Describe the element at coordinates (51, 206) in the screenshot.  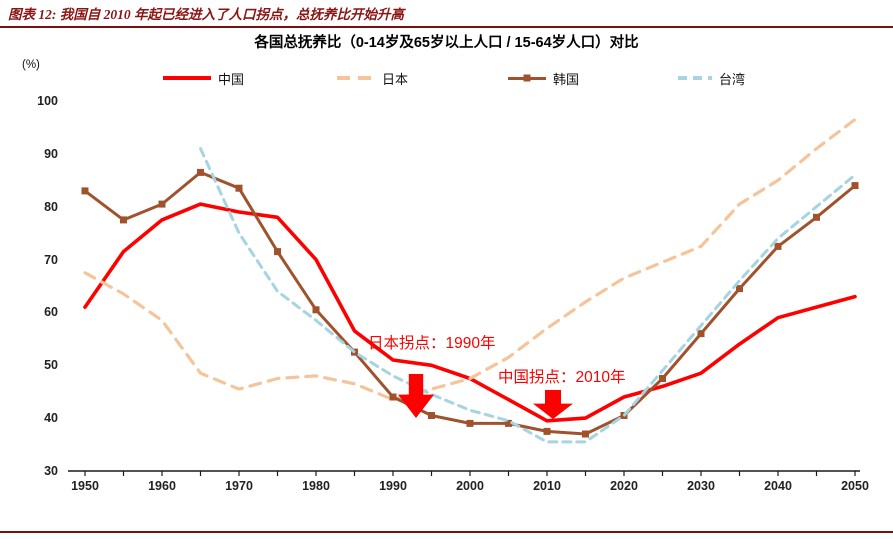
I see `y-axis-tick-label: 80` at that location.